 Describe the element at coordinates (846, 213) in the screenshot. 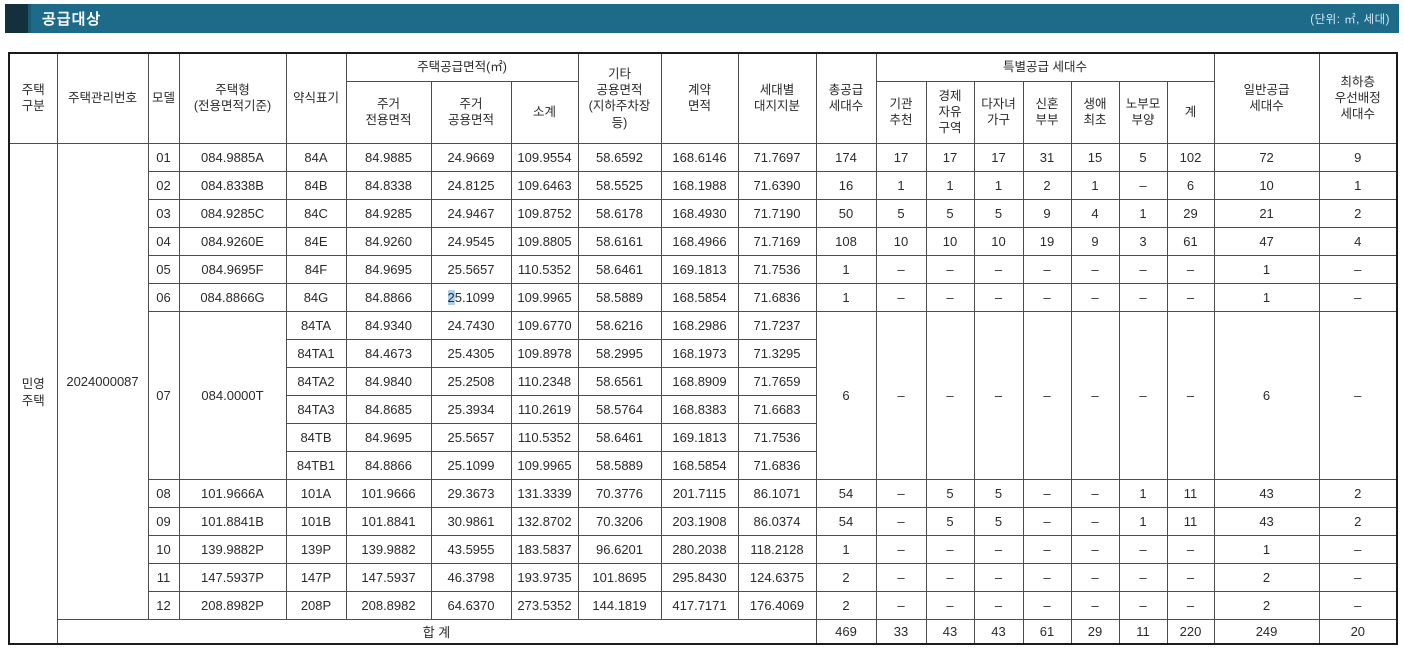

I see `cell-total-units: 50` at that location.